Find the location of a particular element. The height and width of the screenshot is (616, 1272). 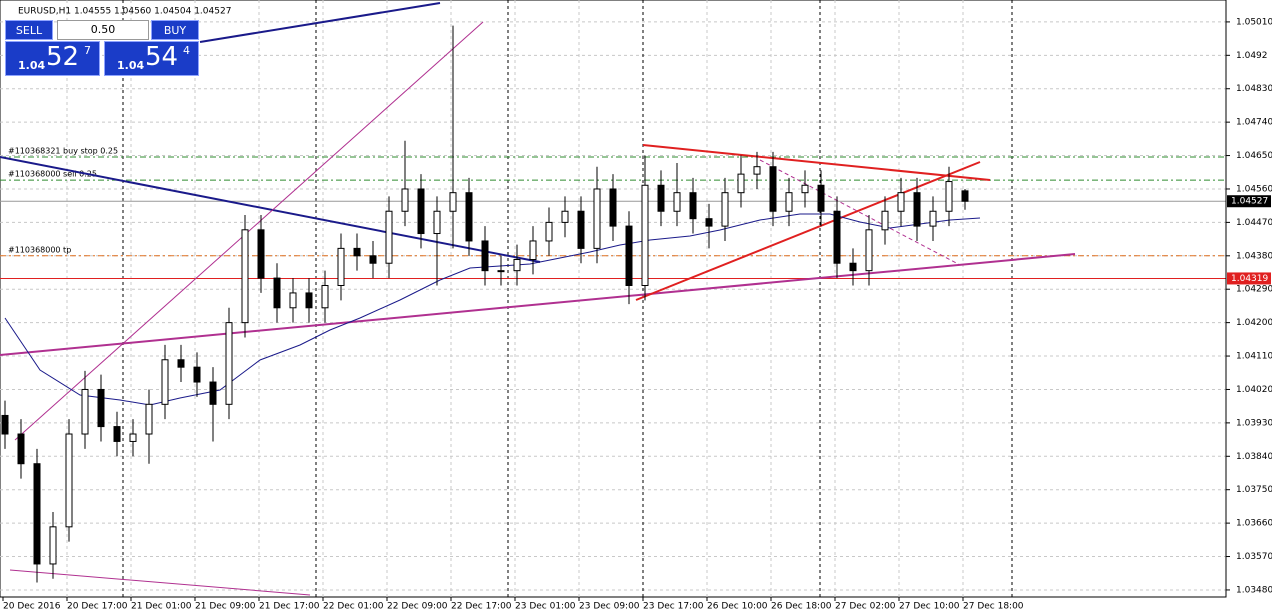

y-tick-label: 1.04020 is located at coordinates (1254, 390).